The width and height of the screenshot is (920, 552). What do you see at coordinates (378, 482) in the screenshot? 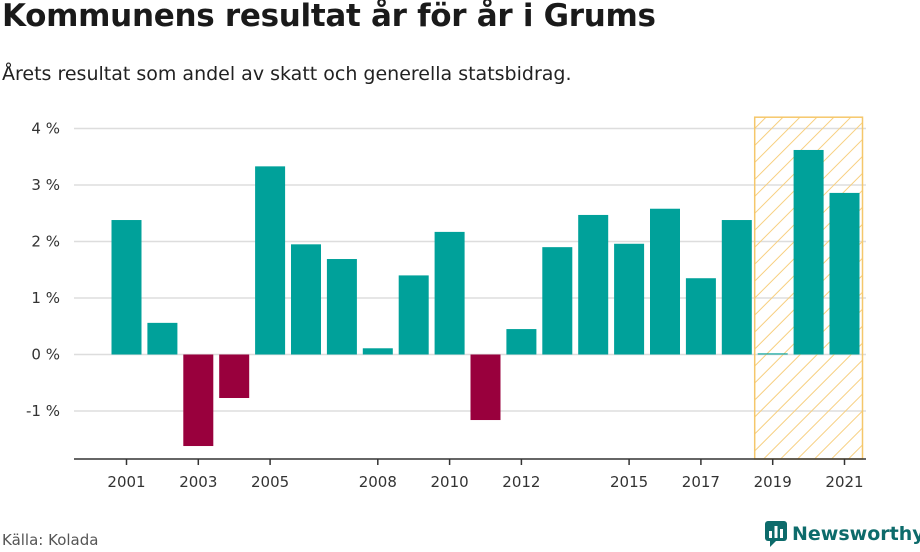
I see `x-tick-label: 2008` at bounding box center [378, 482].